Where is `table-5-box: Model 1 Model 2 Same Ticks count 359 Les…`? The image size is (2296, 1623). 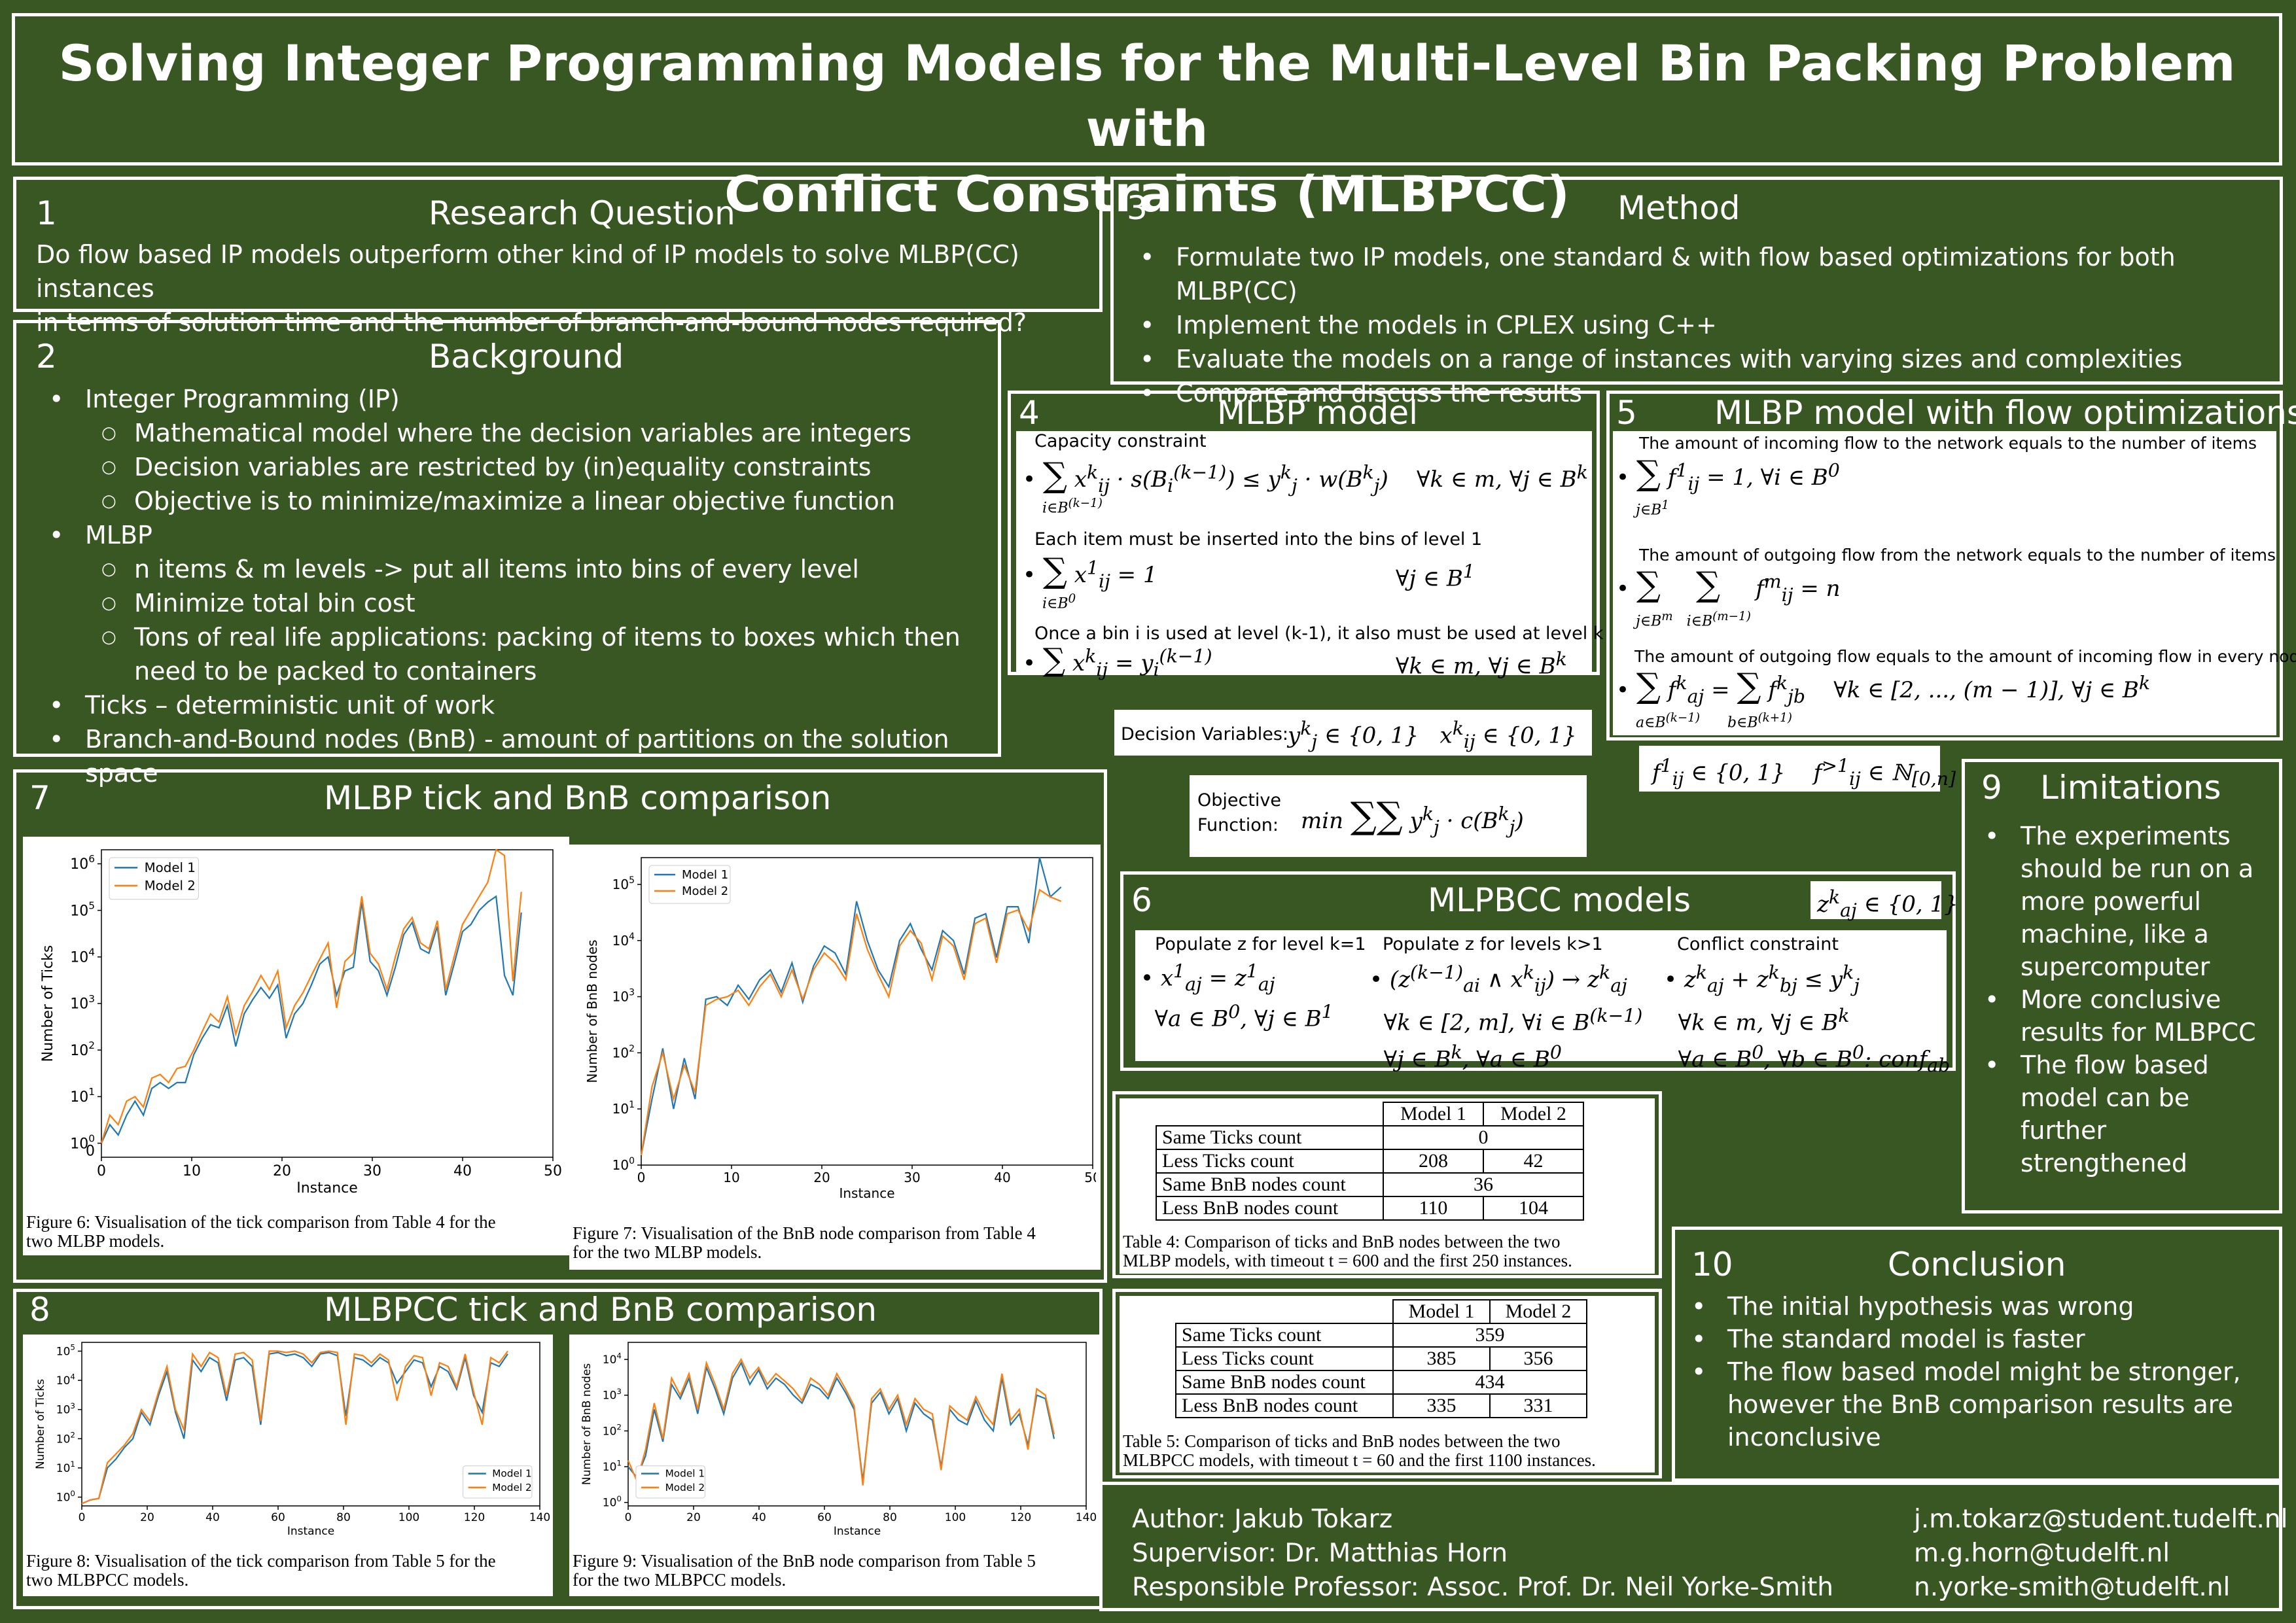 table-5-box: Model 1 Model 2 Same Ticks count 359 Les… is located at coordinates (1387, 1384).